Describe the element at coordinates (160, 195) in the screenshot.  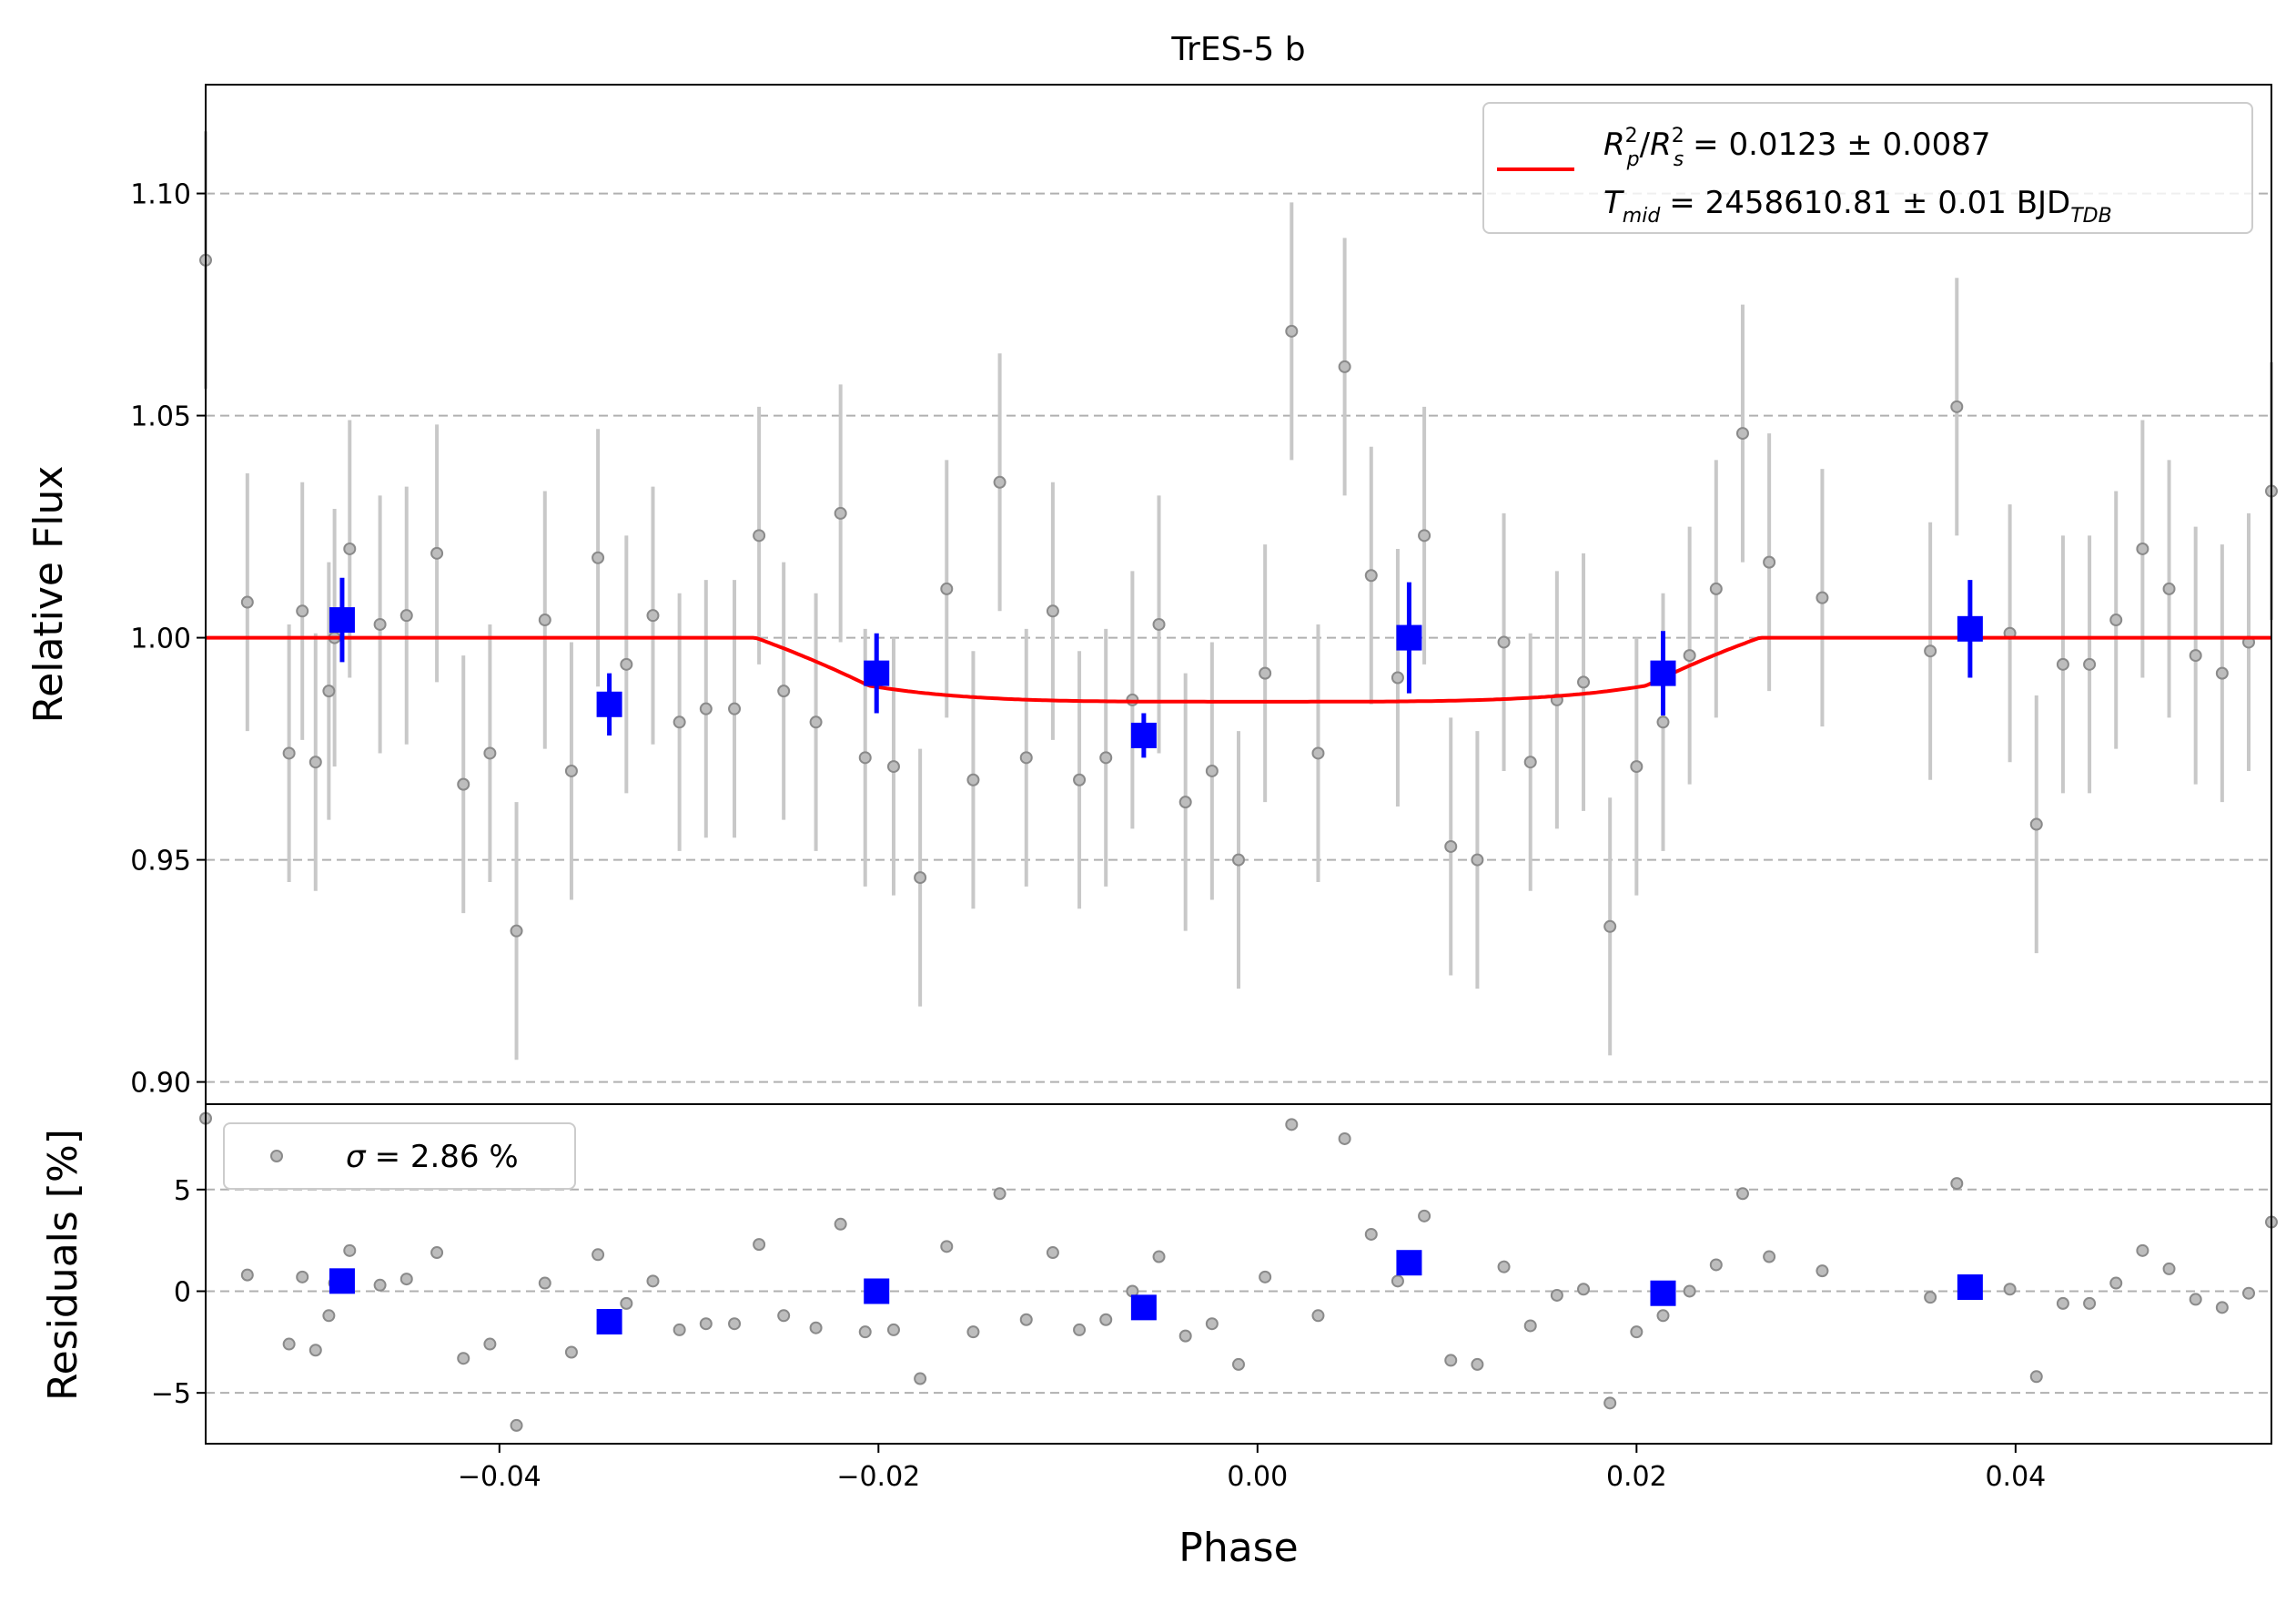
I see `top-ytick-label: 1.10` at that location.